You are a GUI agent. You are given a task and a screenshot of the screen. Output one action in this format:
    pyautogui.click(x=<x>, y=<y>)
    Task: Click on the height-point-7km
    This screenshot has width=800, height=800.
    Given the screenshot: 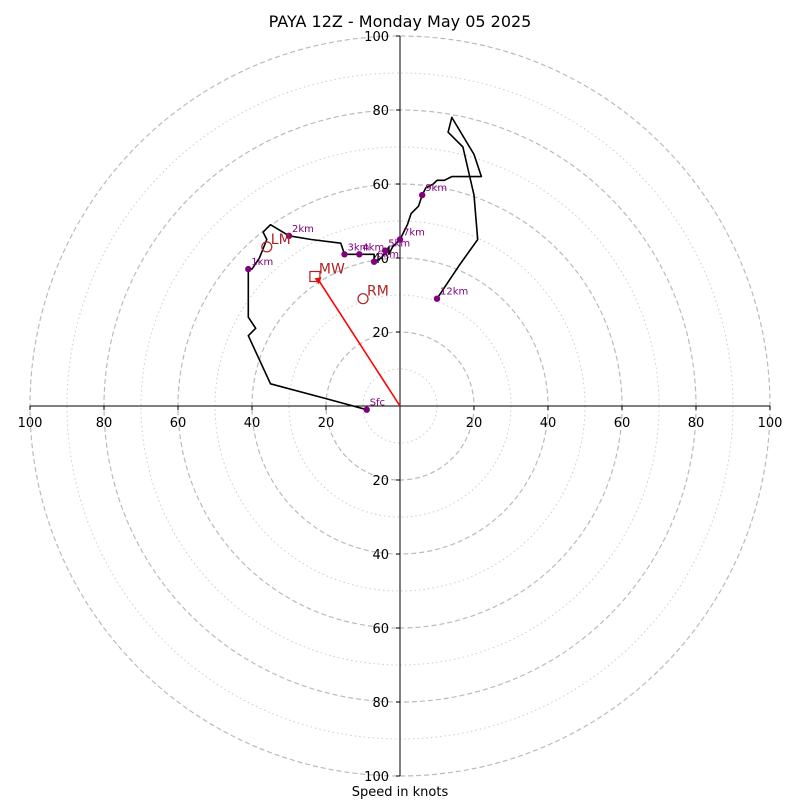 What is the action you would take?
    pyautogui.click(x=400, y=239)
    